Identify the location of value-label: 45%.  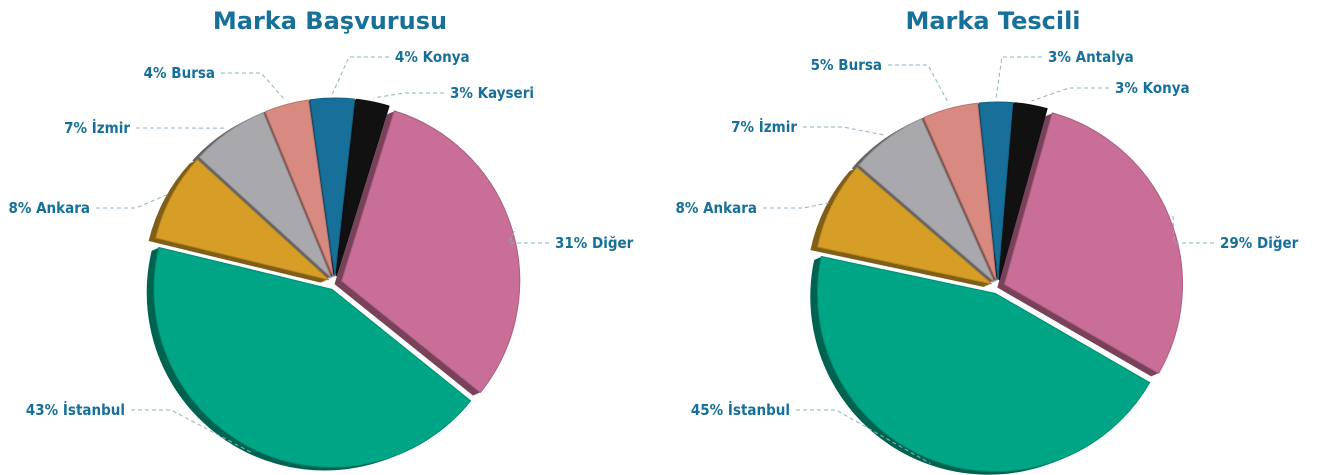
(707, 410).